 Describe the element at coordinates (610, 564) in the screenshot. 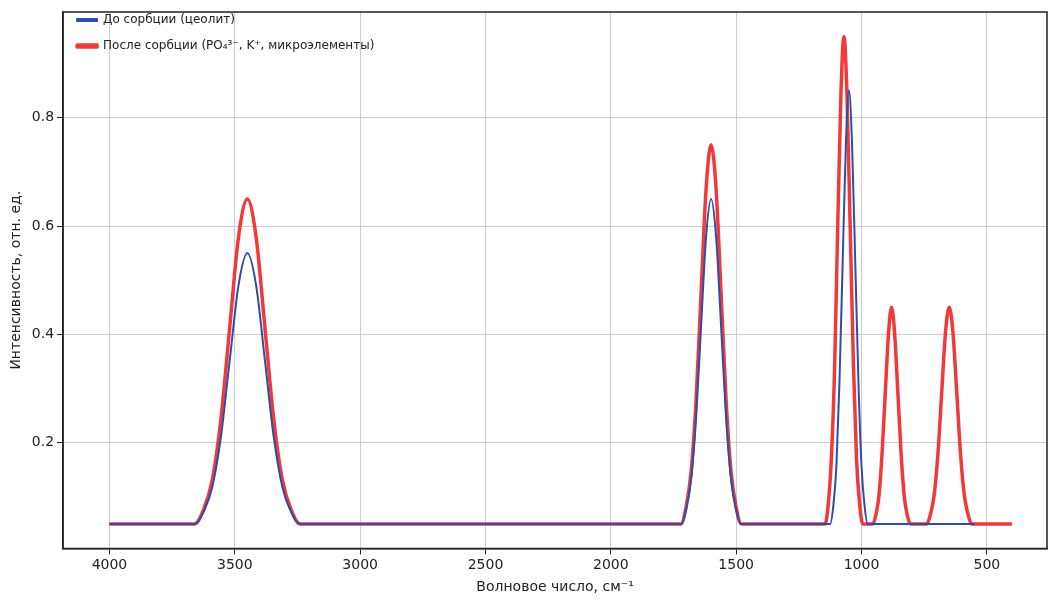

I see `x-tick-label: 2000` at that location.